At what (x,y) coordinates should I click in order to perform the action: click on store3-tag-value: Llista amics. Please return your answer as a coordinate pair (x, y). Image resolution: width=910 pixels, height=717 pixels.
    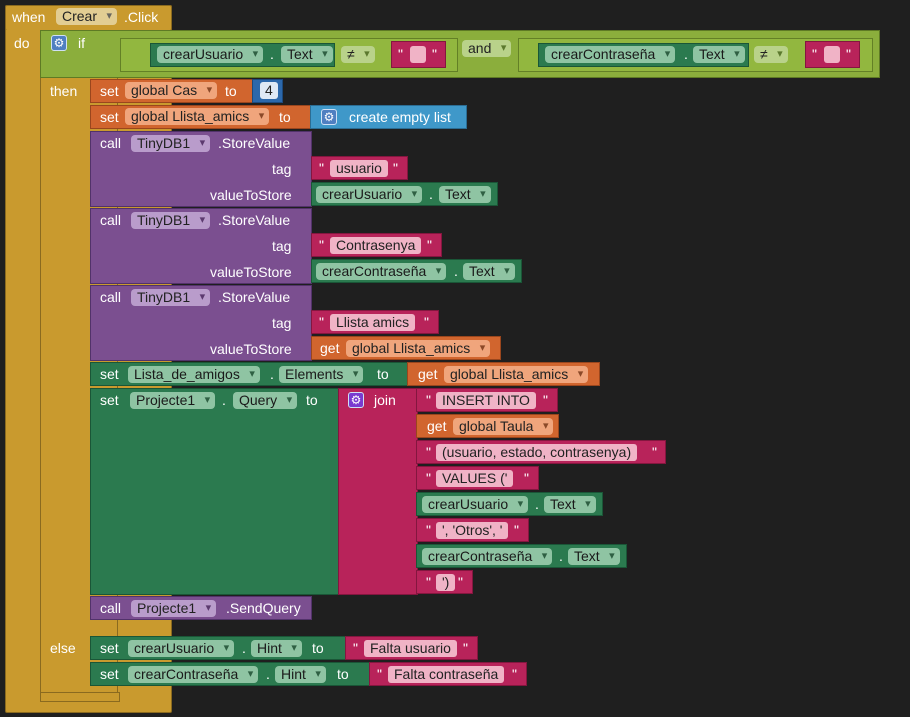
    Looking at the image, I should click on (373, 322).